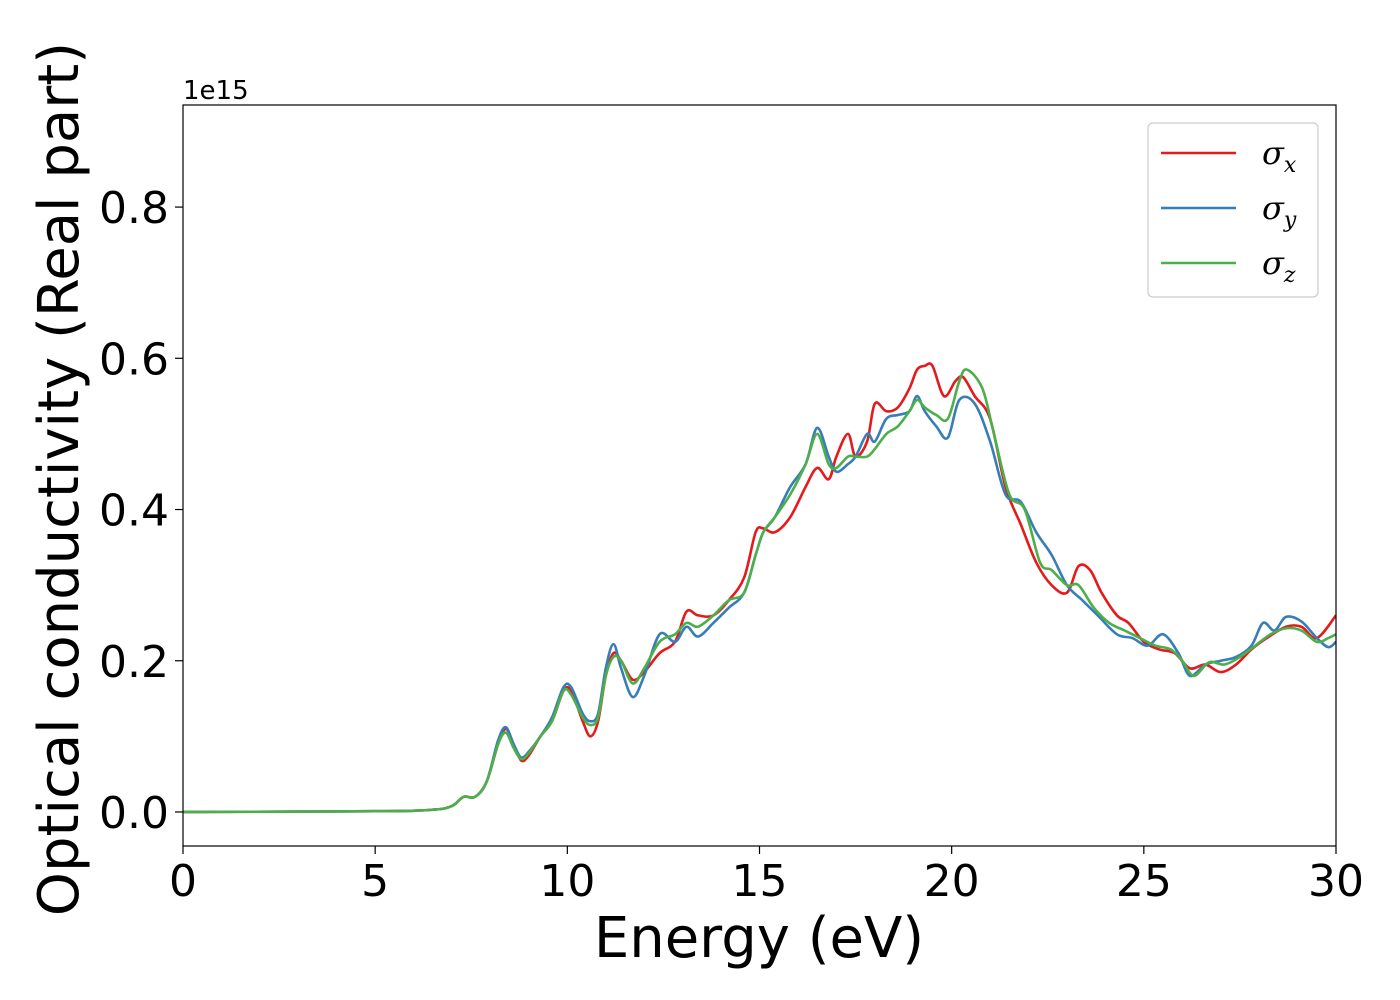 The image size is (1400, 1000). I want to click on x-axis: 0 5 10 15 20 25 30, so click(766, 876).